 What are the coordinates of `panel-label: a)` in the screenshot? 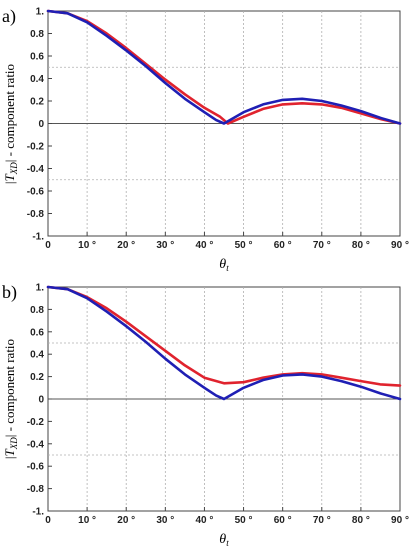 It's located at (9, 16).